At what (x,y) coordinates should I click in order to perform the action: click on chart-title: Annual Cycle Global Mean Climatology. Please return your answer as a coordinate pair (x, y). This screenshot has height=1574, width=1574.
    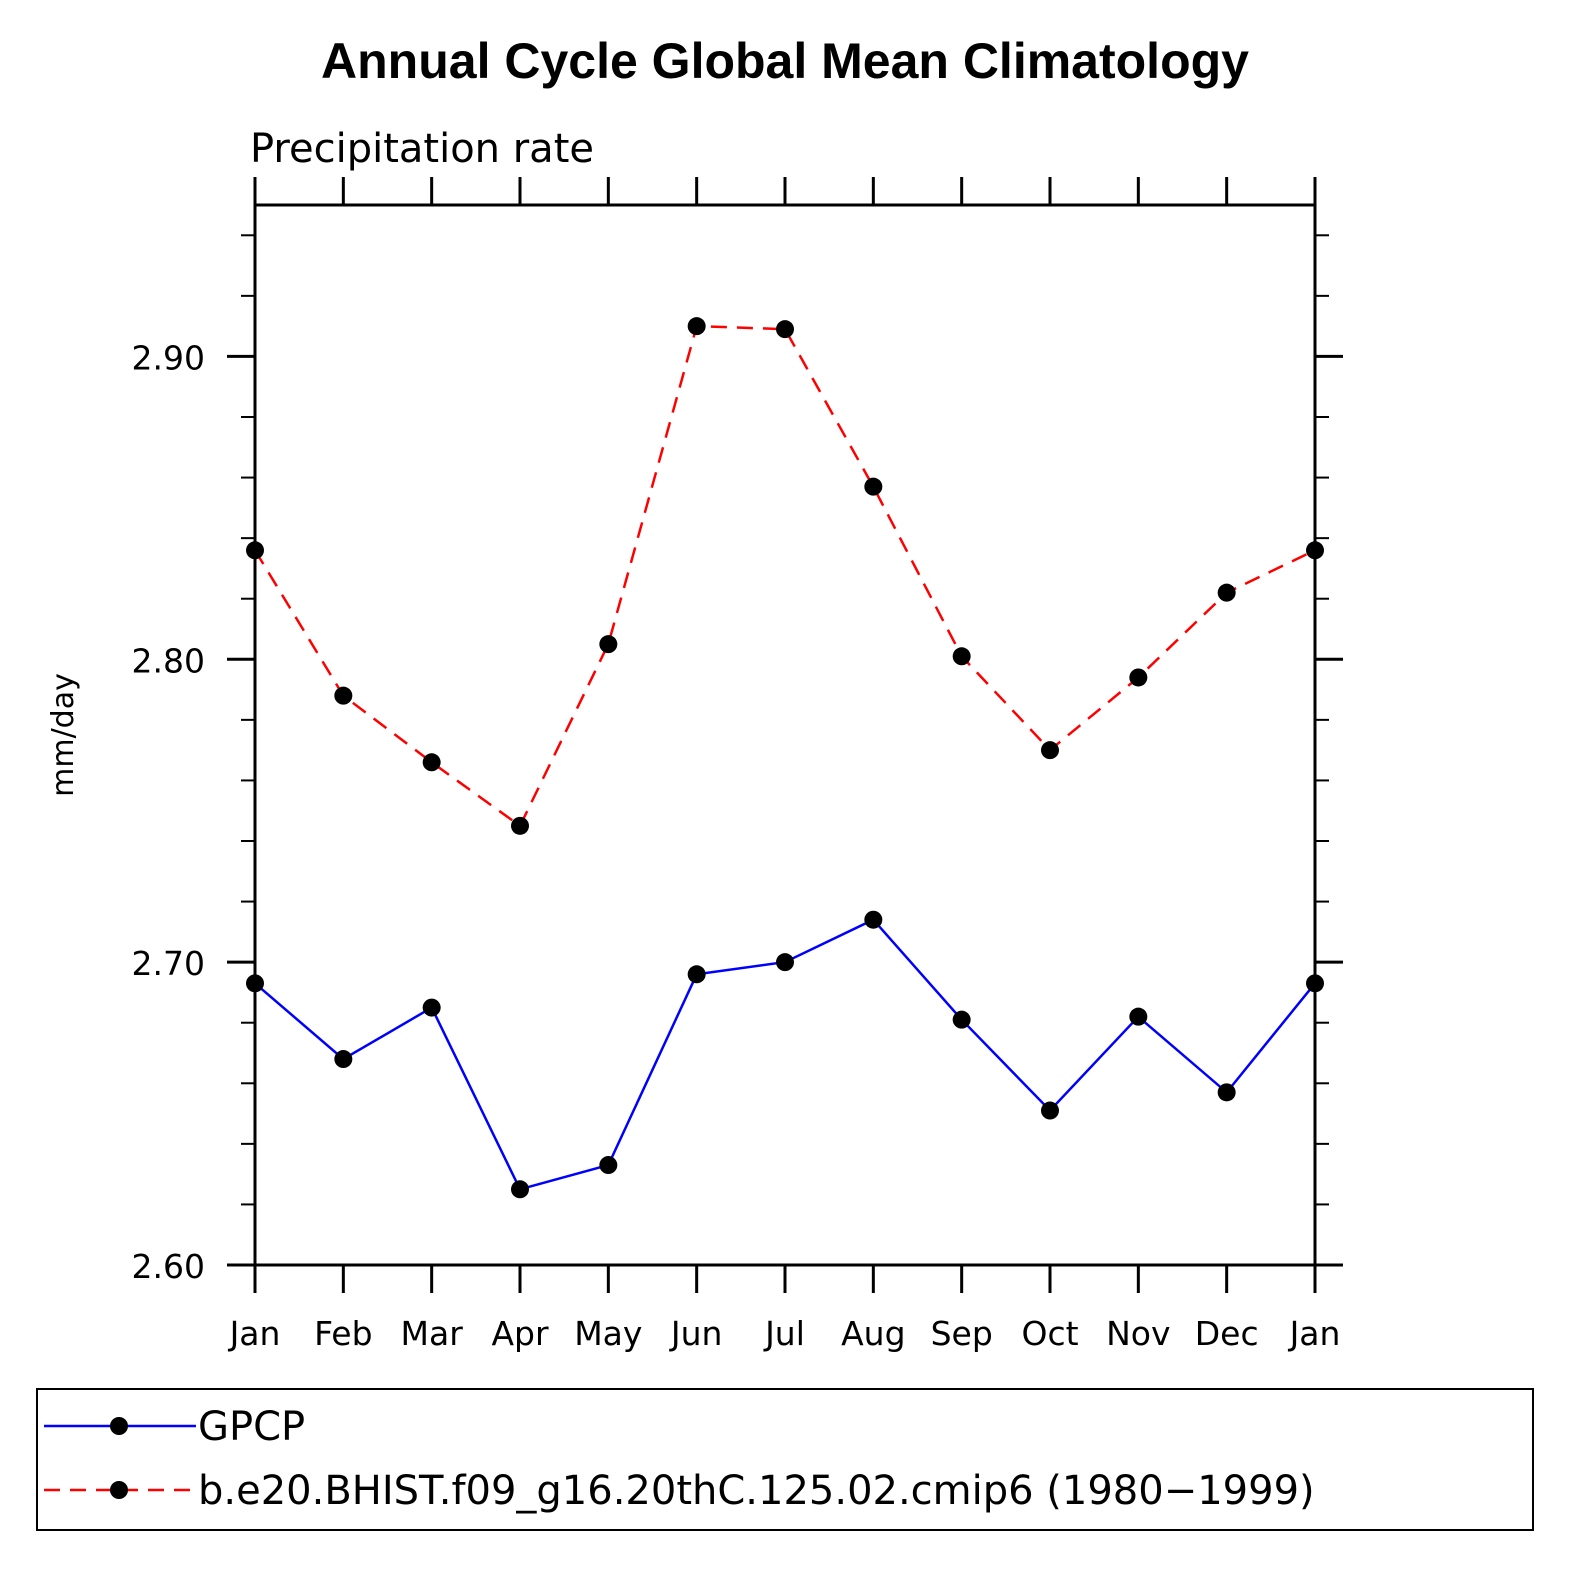
    Looking at the image, I should click on (785, 61).